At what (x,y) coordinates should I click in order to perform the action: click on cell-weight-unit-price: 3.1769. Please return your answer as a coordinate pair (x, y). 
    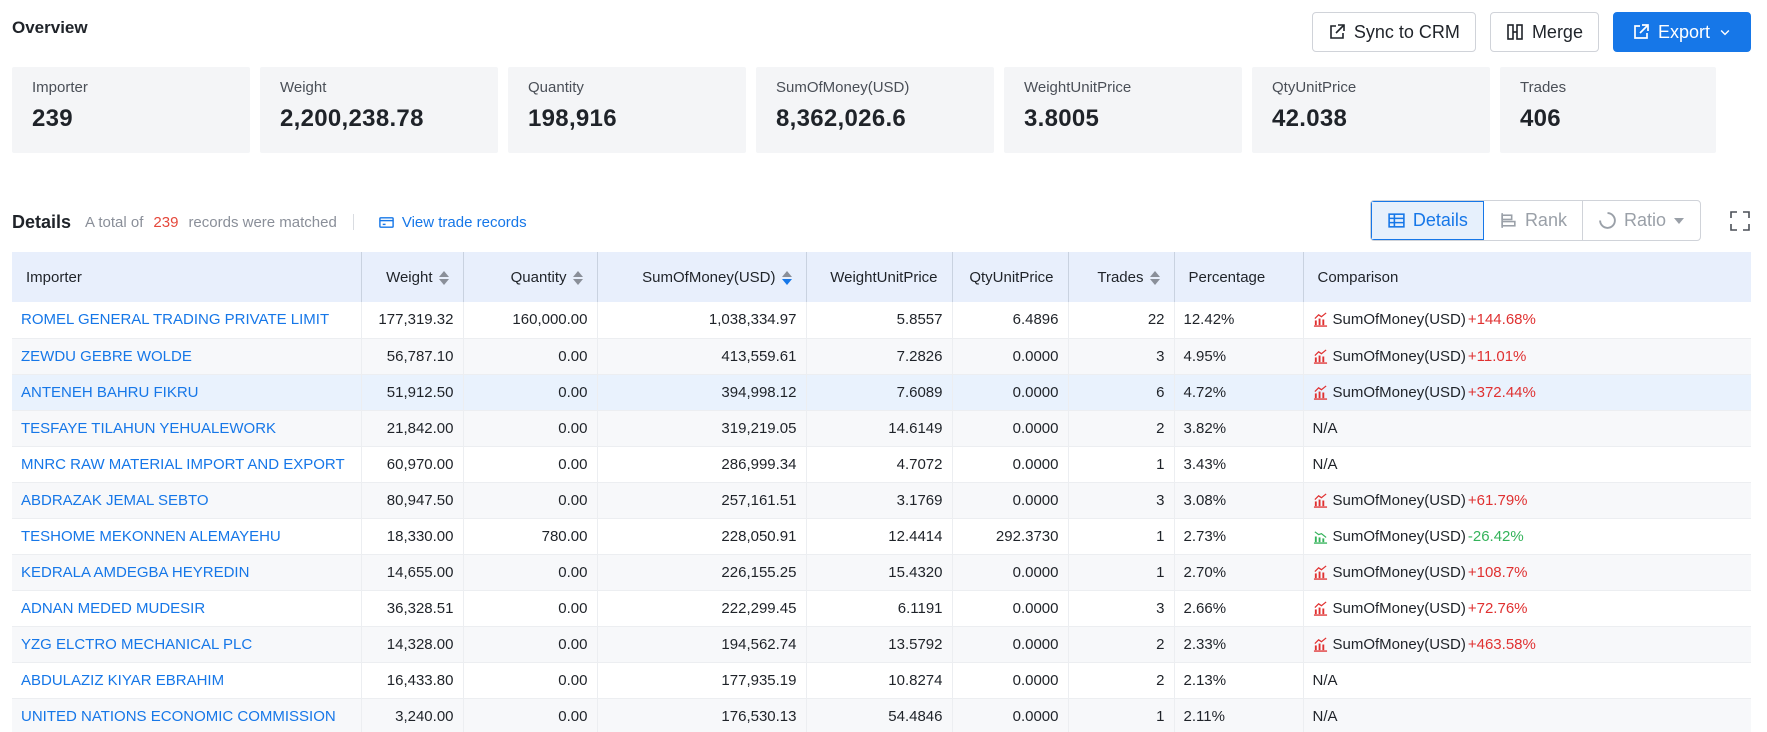
    Looking at the image, I should click on (879, 500).